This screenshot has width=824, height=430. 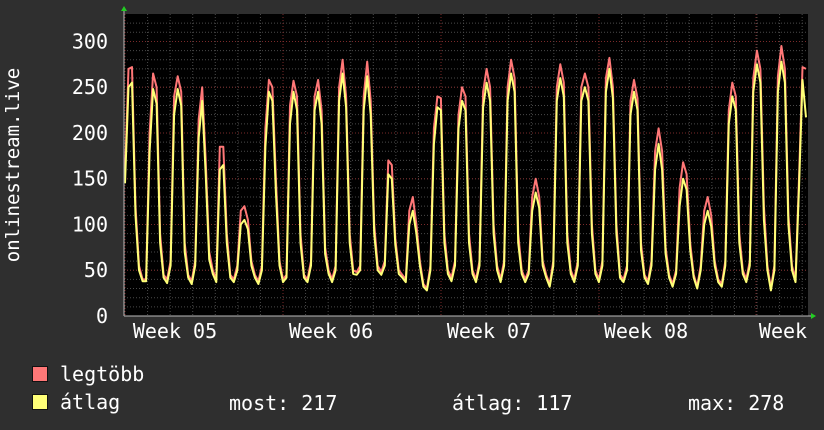 What do you see at coordinates (90, 224) in the screenshot?
I see `y-tick-label: 100` at bounding box center [90, 224].